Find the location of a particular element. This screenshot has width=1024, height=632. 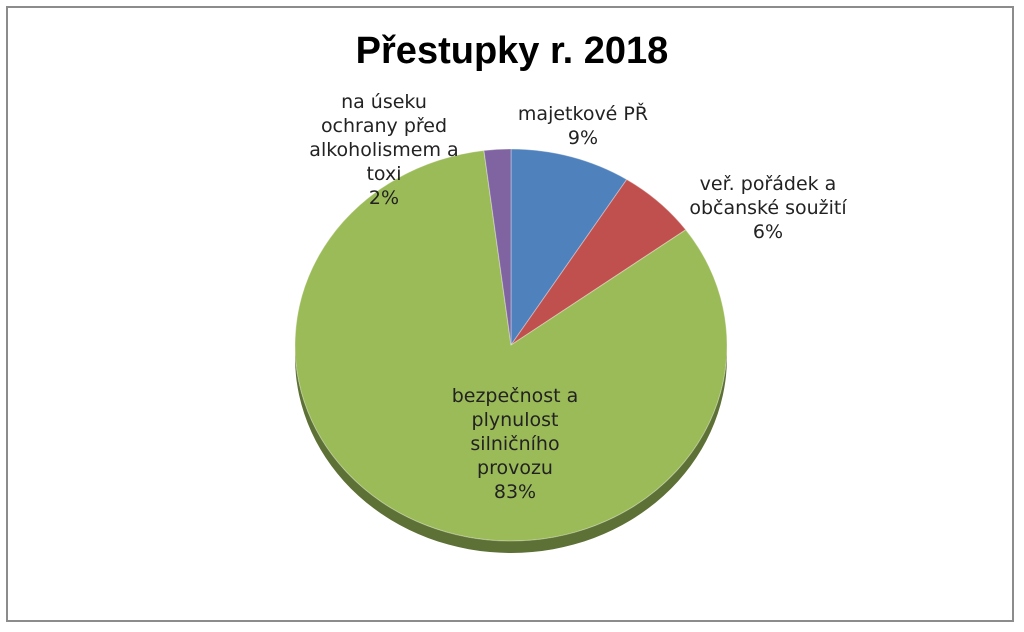

slice-name-line: bezpečnost a is located at coordinates (515, 396).